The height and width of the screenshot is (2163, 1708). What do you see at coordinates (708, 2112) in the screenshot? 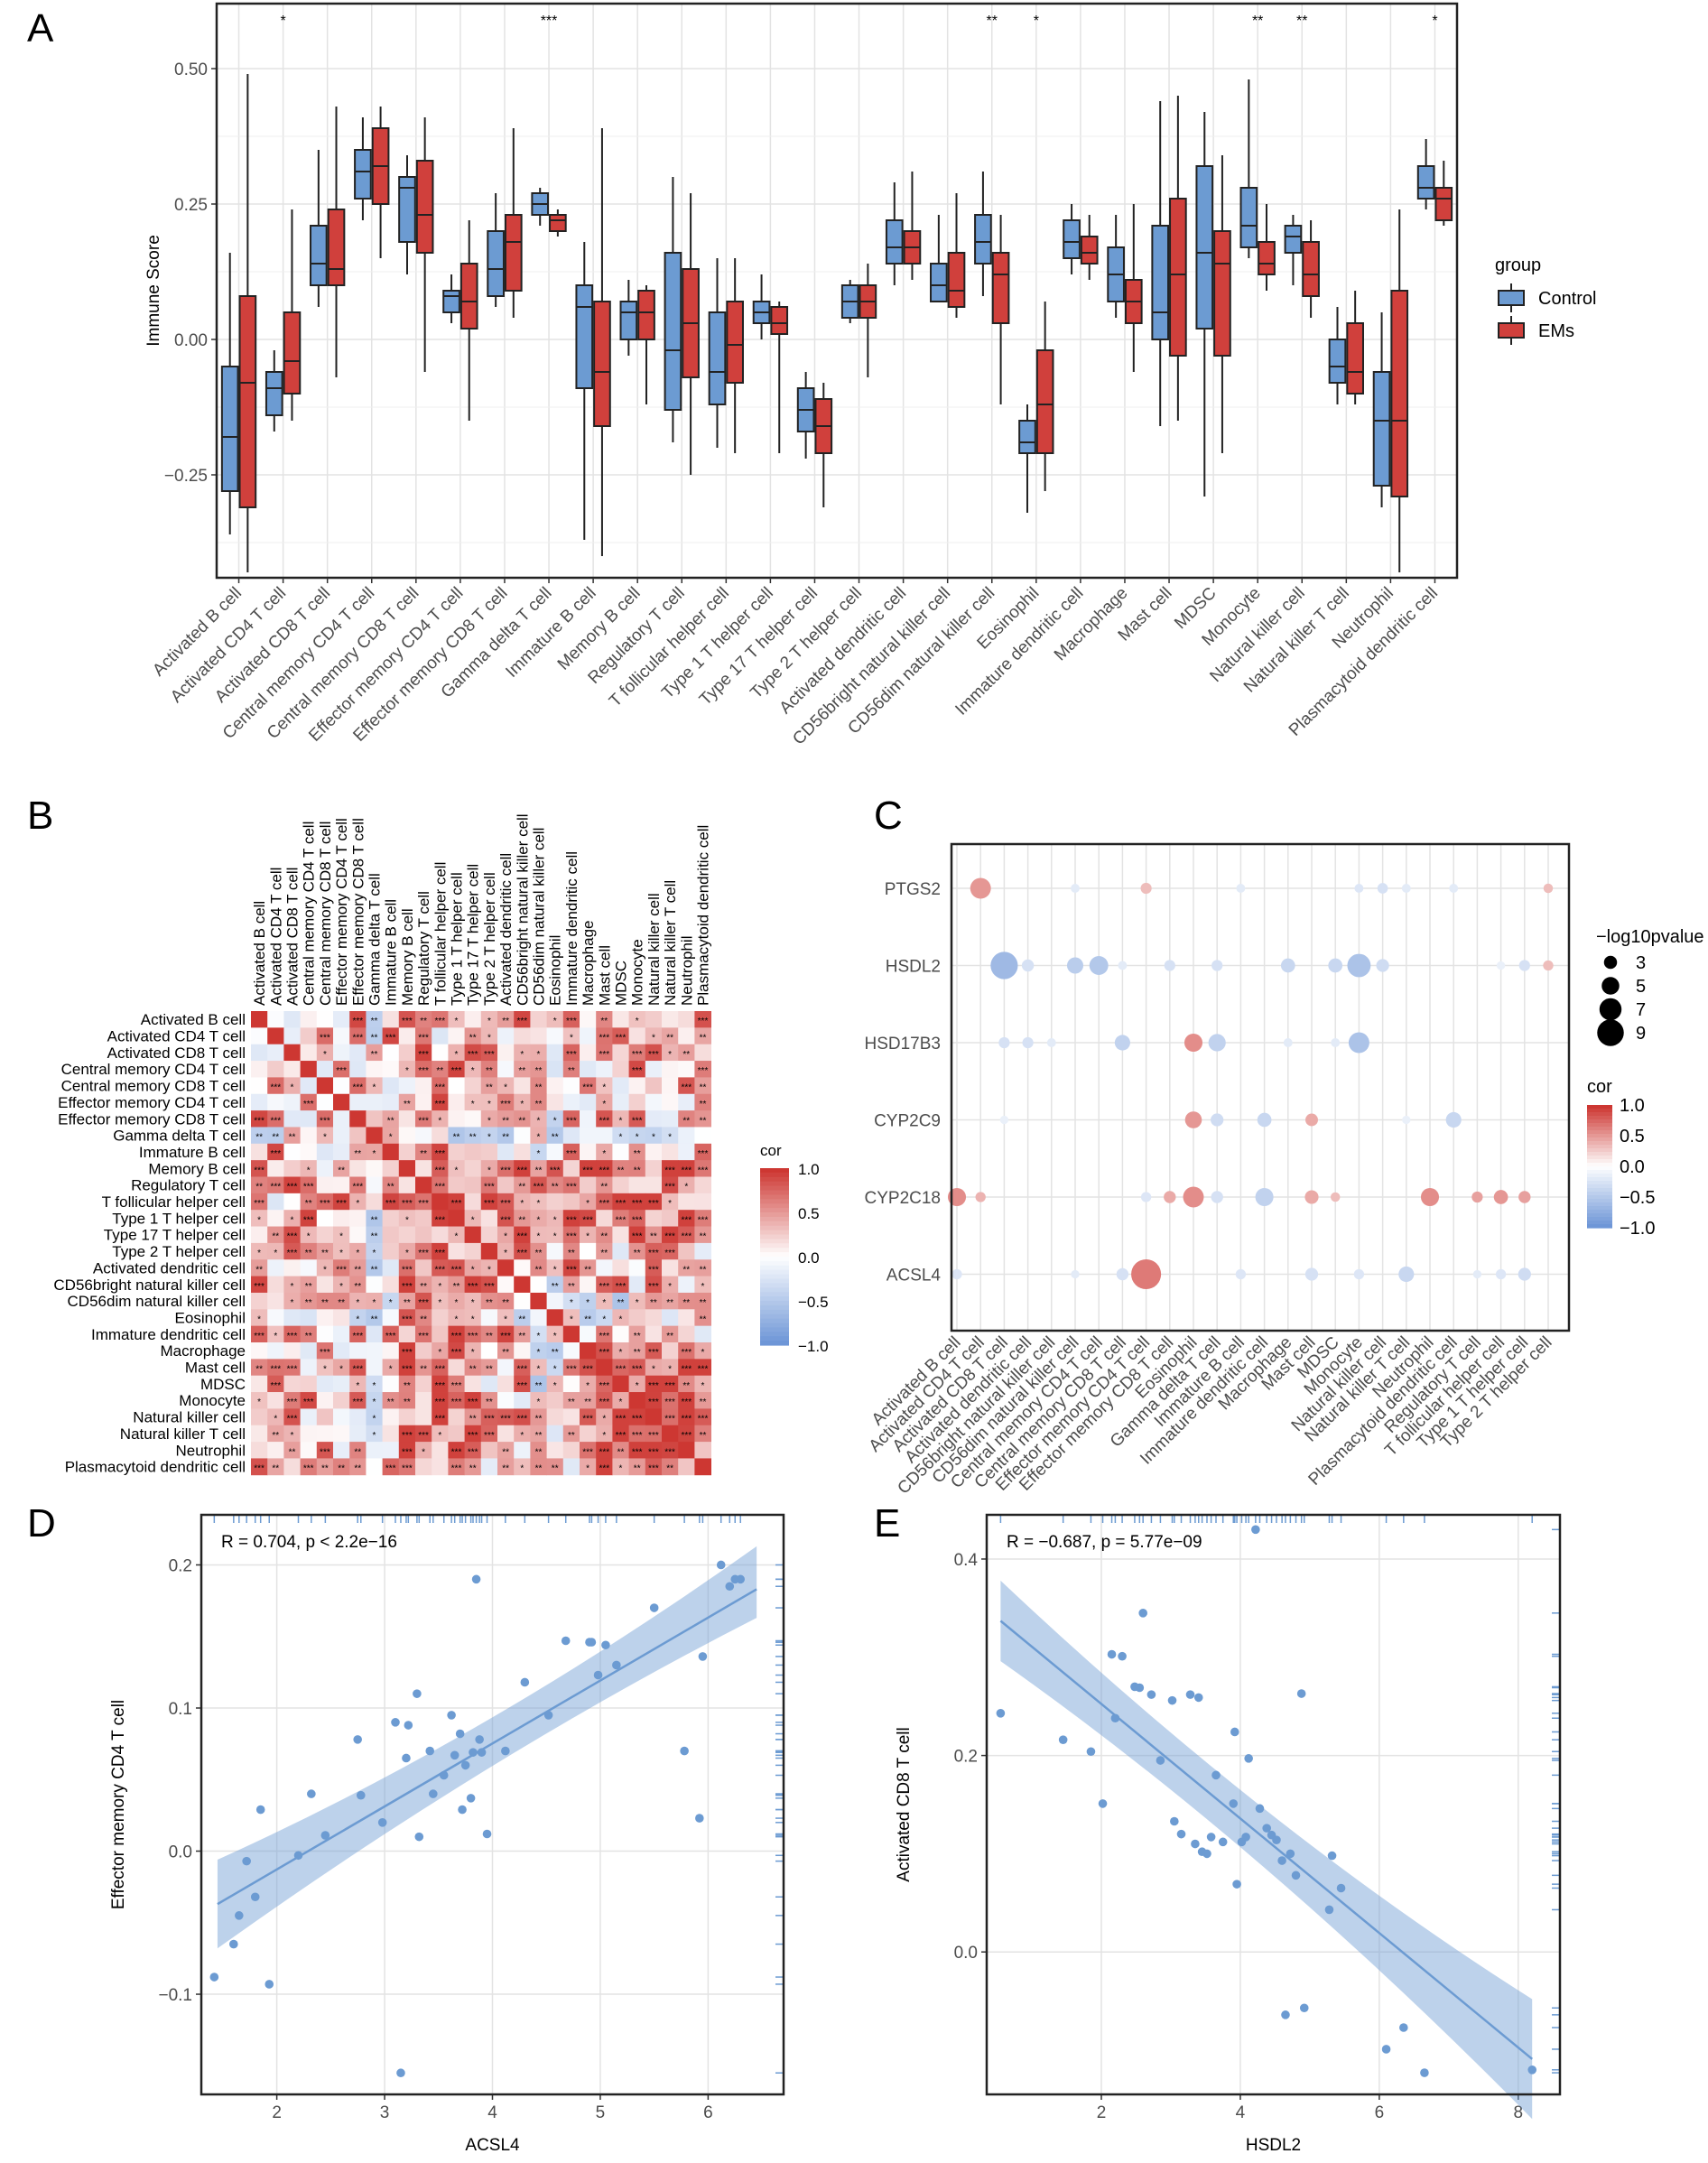
I see `x-tick-label: 6` at bounding box center [708, 2112].